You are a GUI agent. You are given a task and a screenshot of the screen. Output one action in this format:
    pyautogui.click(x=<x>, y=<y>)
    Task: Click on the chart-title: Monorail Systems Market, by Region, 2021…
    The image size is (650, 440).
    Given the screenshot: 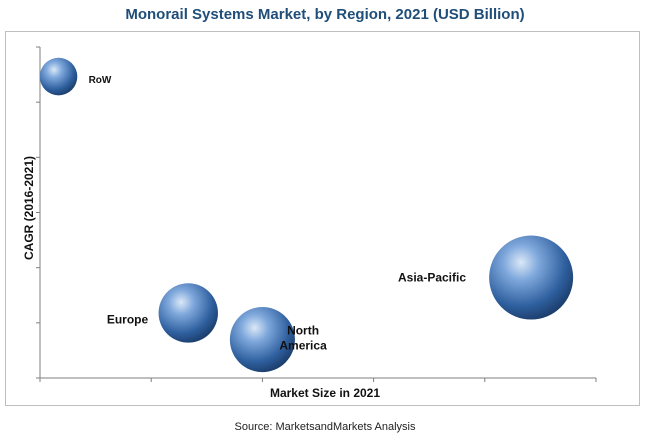 What is the action you would take?
    pyautogui.click(x=325, y=14)
    